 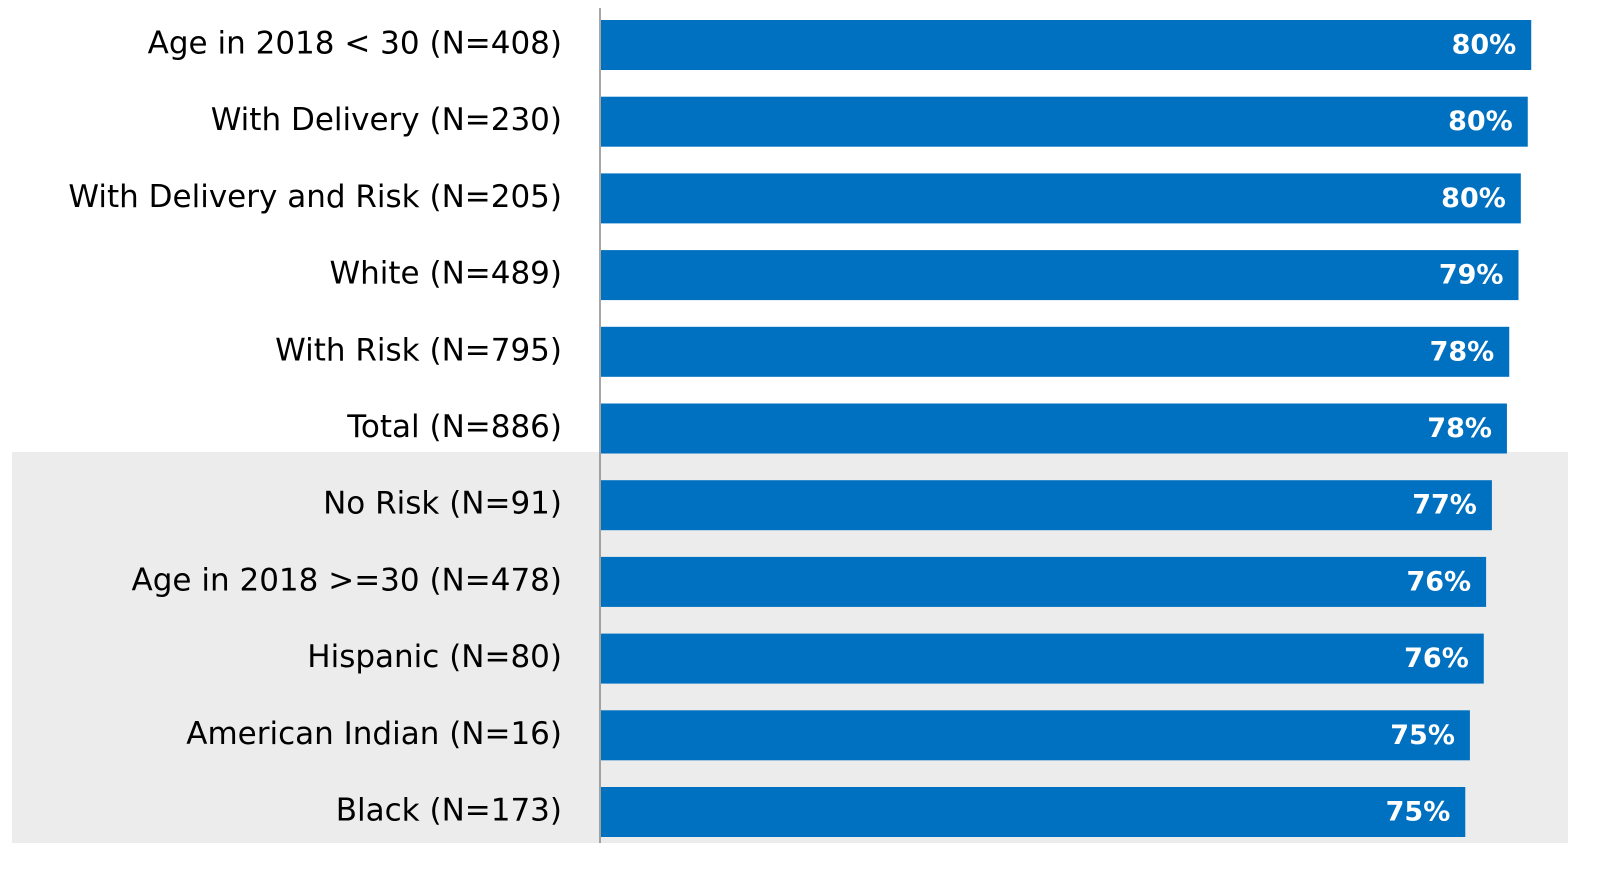 I want to click on category-label: White (N=489), so click(x=445, y=274).